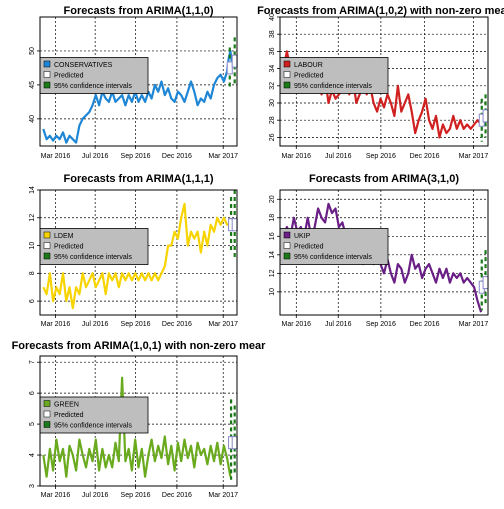  Describe the element at coordinates (272, 86) in the screenshot. I see `y-tick-label: 32` at that location.